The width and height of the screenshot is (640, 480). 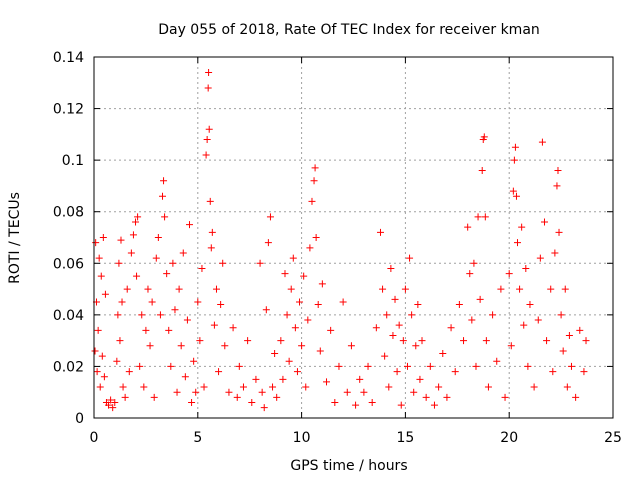 I want to click on y-tick-label: 0.08, so click(x=68, y=213).